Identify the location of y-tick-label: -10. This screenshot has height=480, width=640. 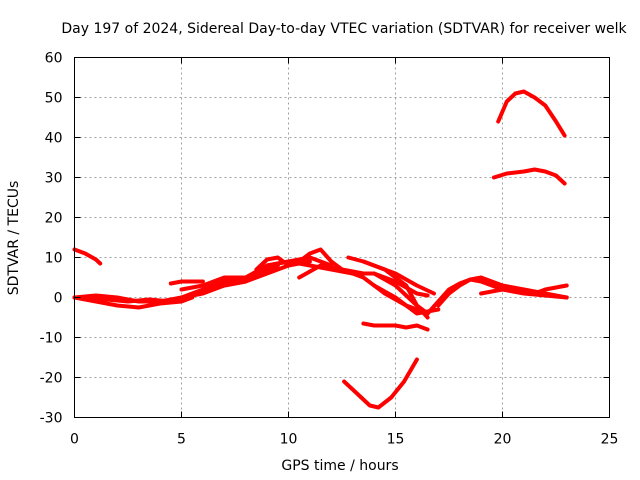
(51, 339).